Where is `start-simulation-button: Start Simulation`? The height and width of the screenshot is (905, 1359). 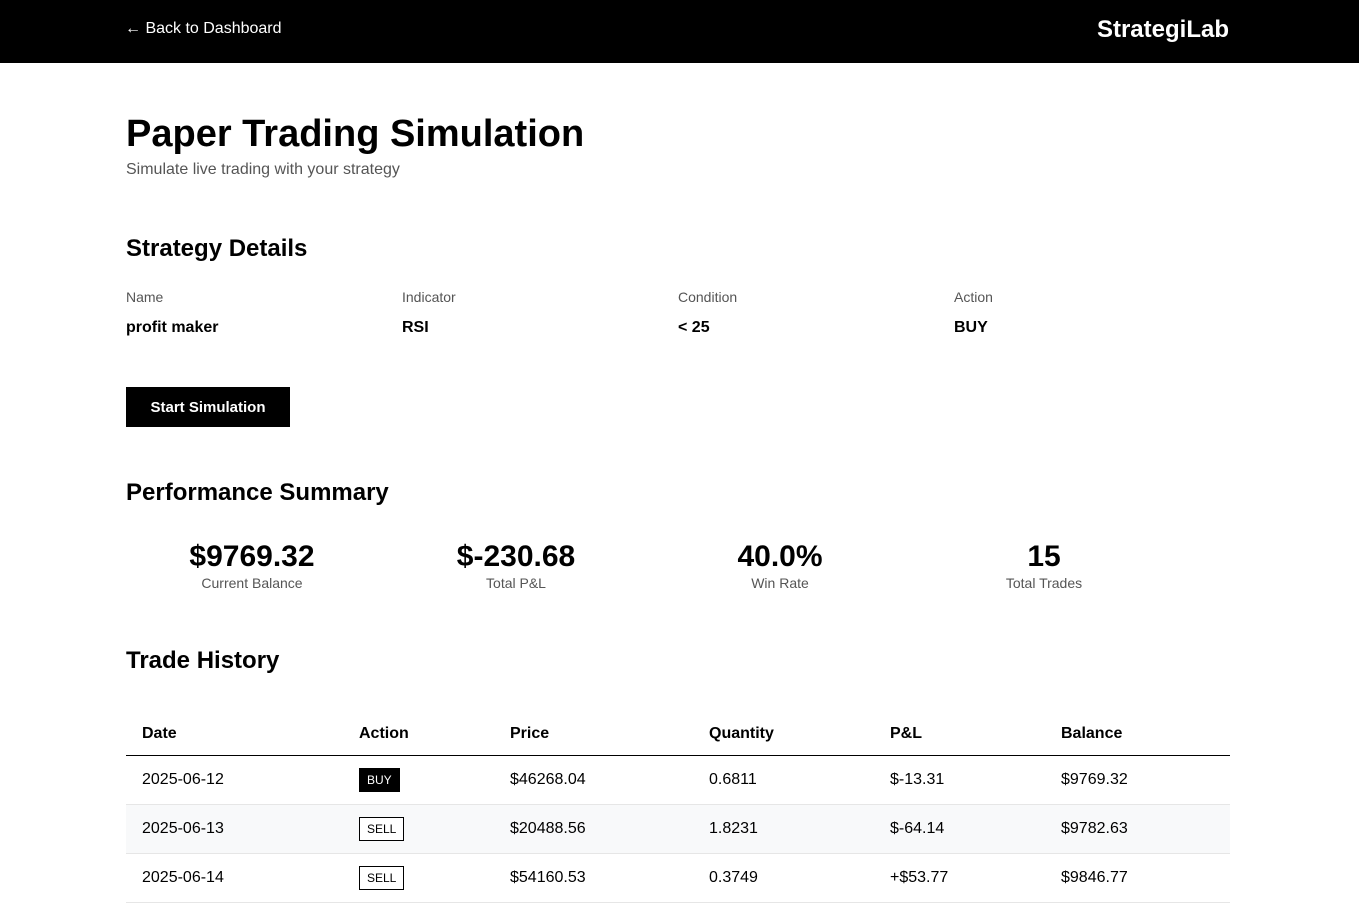 start-simulation-button: Start Simulation is located at coordinates (208, 407).